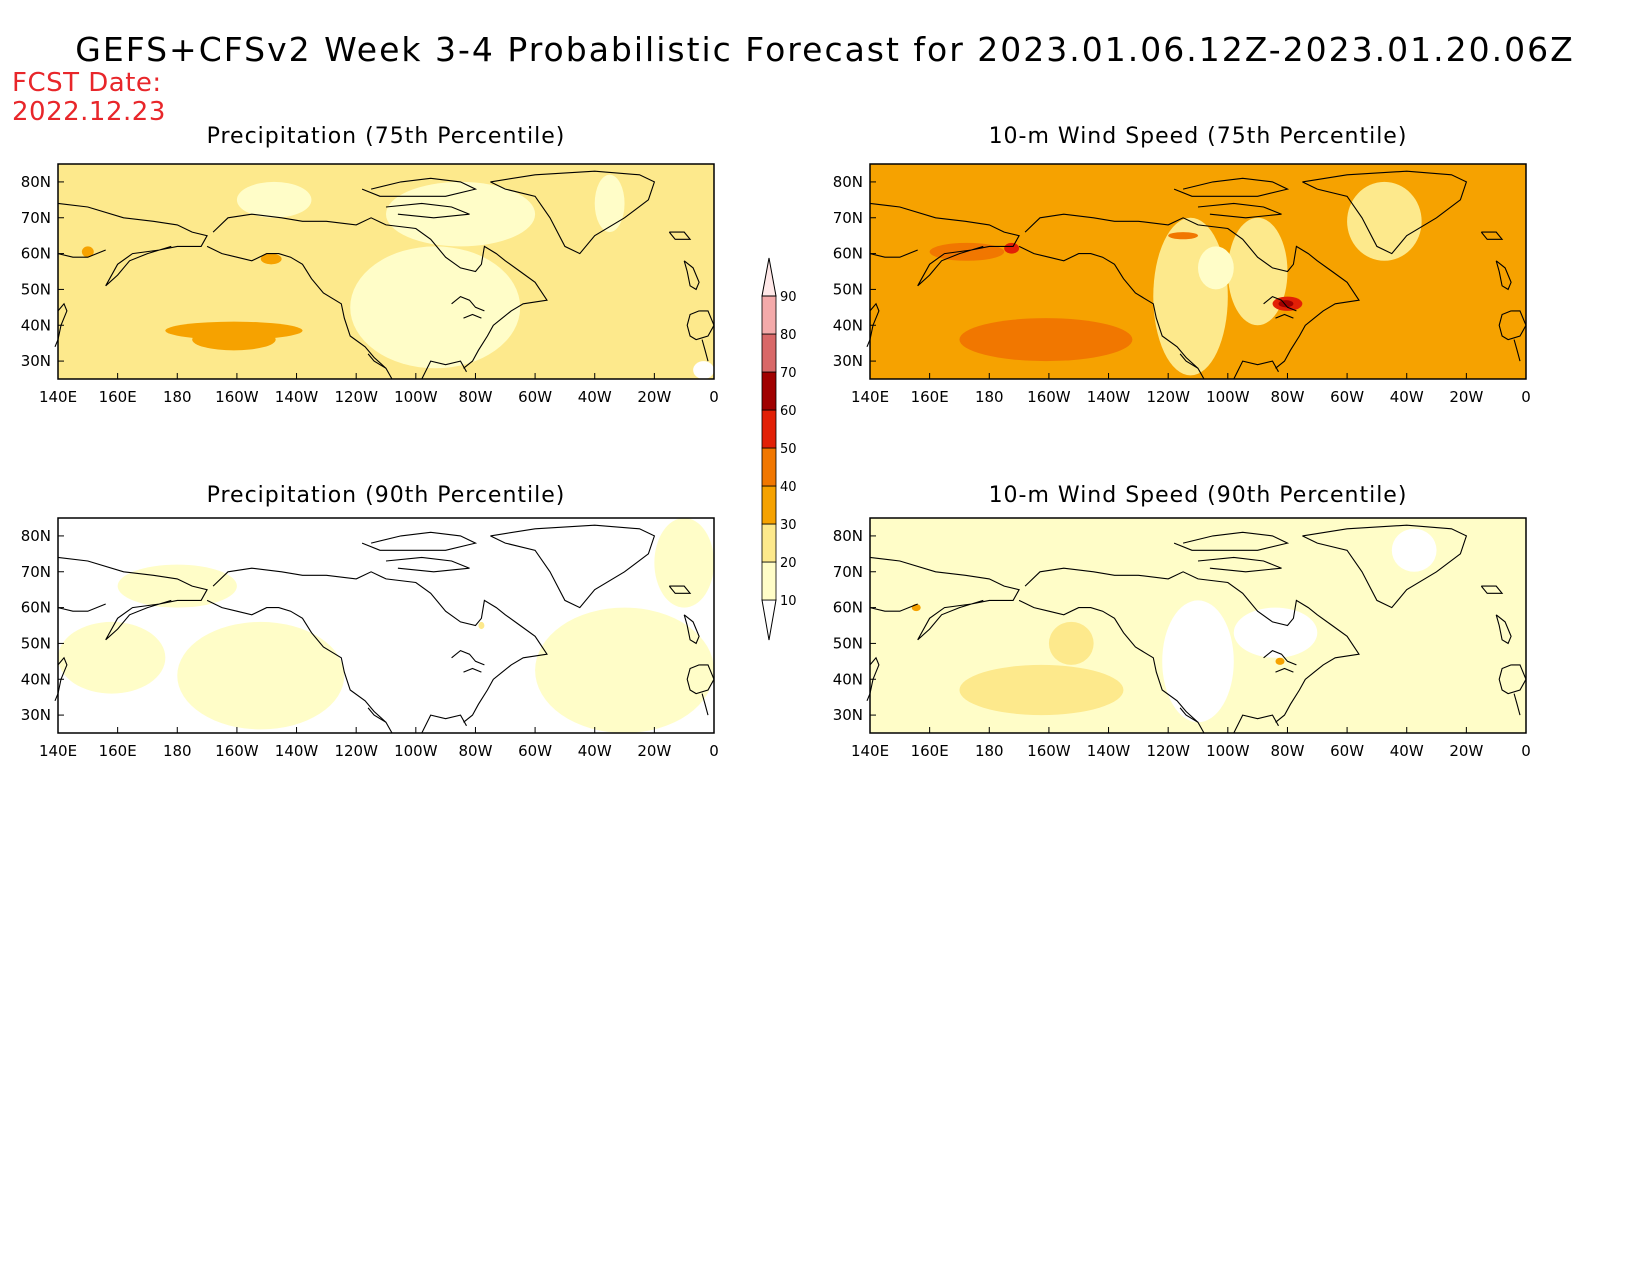  Describe the element at coordinates (177, 397) in the screenshot. I see `lon-tick-label: 180` at that location.